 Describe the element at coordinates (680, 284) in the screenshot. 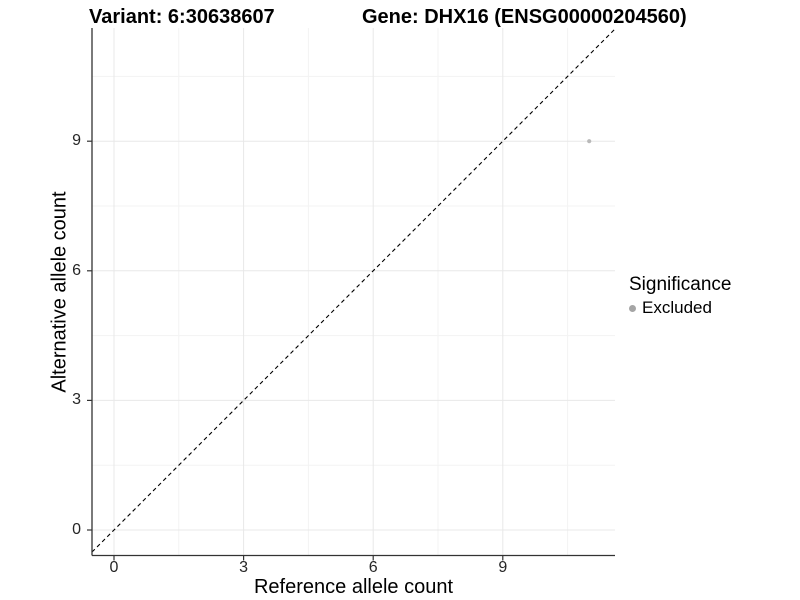

I see `legend-title: Significance` at that location.